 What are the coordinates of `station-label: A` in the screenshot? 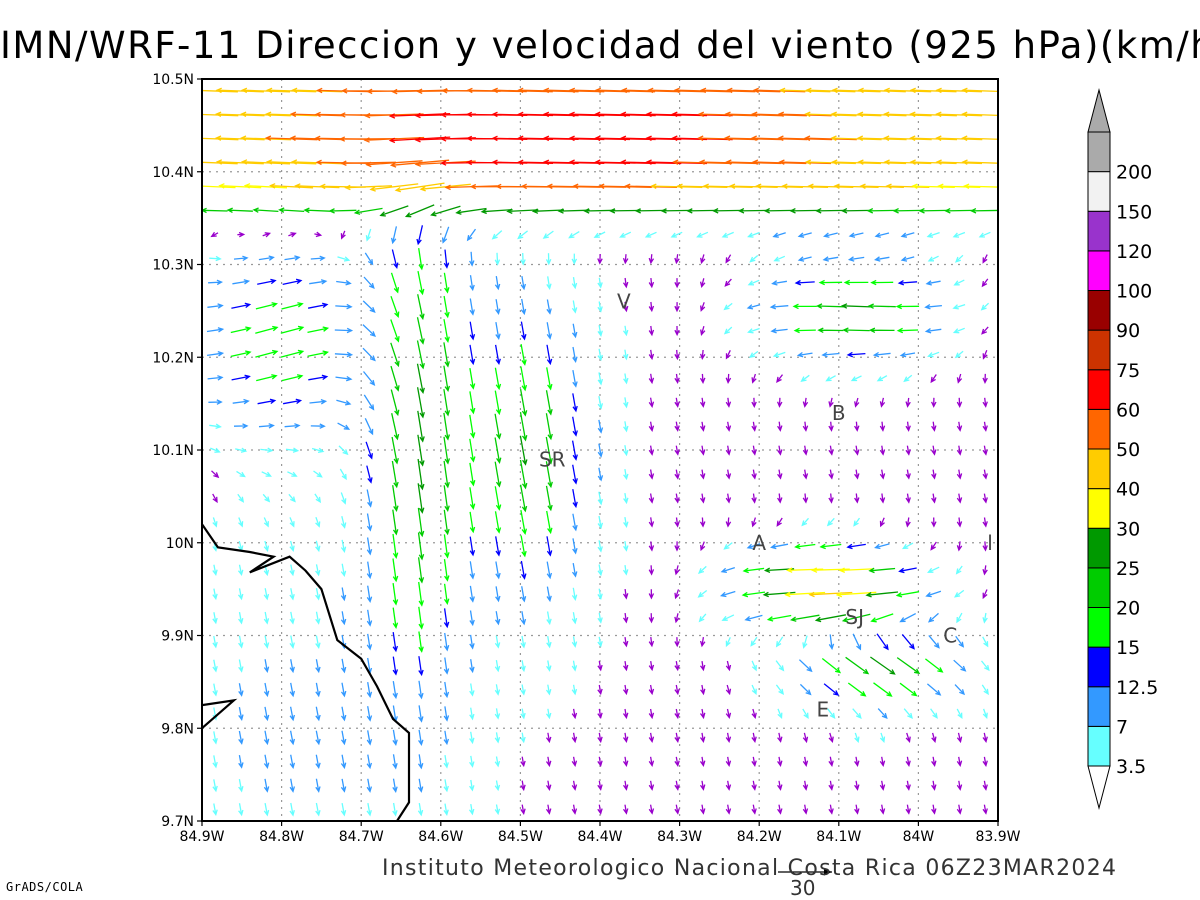 It's located at (759, 543).